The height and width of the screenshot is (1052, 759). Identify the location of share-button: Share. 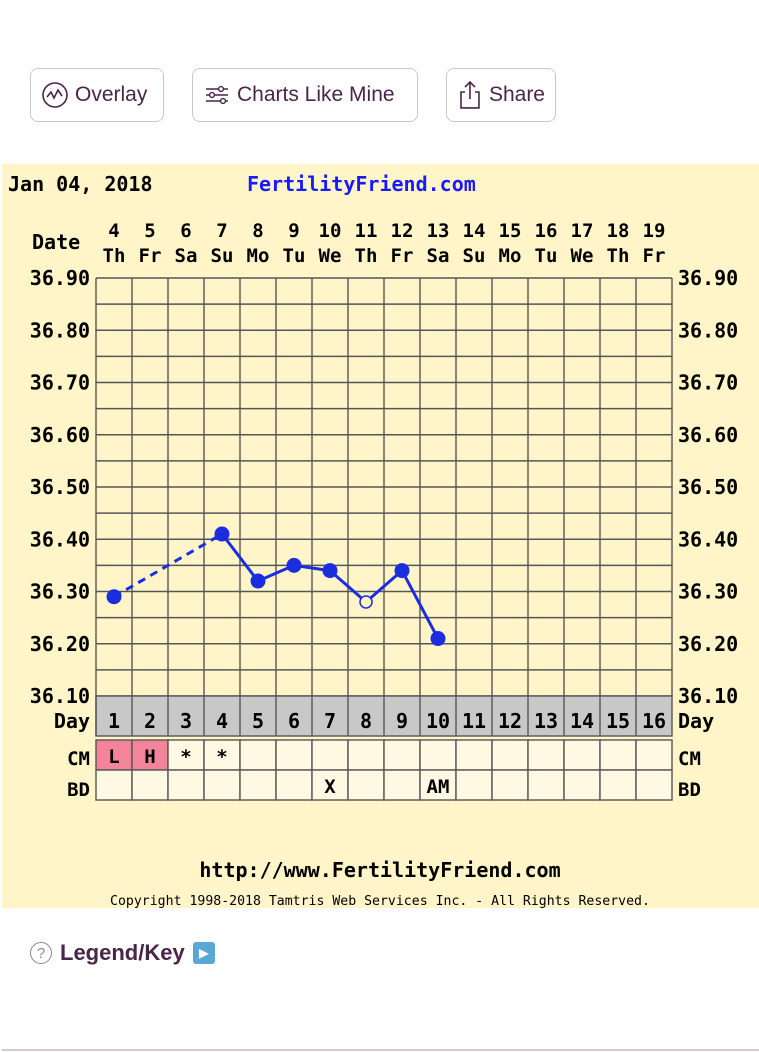
(501, 95).